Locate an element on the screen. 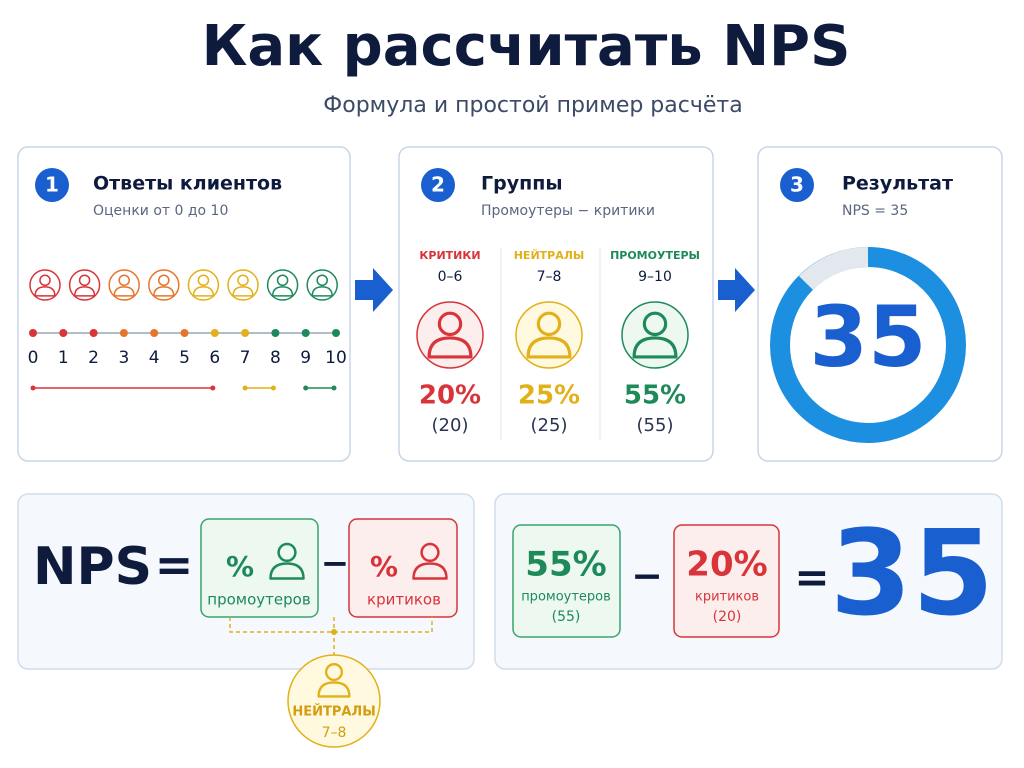  example-equals: = is located at coordinates (811, 577).